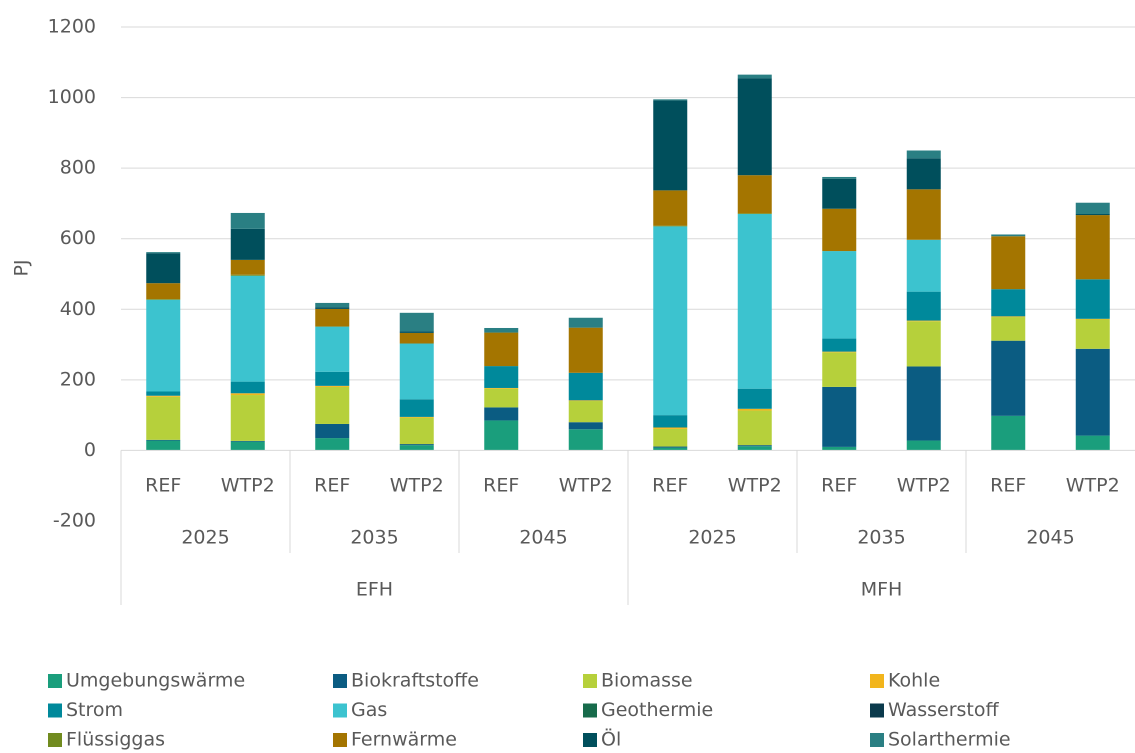 The image size is (1135, 753). What do you see at coordinates (94, 710) in the screenshot?
I see `legend-label: Strom` at bounding box center [94, 710].